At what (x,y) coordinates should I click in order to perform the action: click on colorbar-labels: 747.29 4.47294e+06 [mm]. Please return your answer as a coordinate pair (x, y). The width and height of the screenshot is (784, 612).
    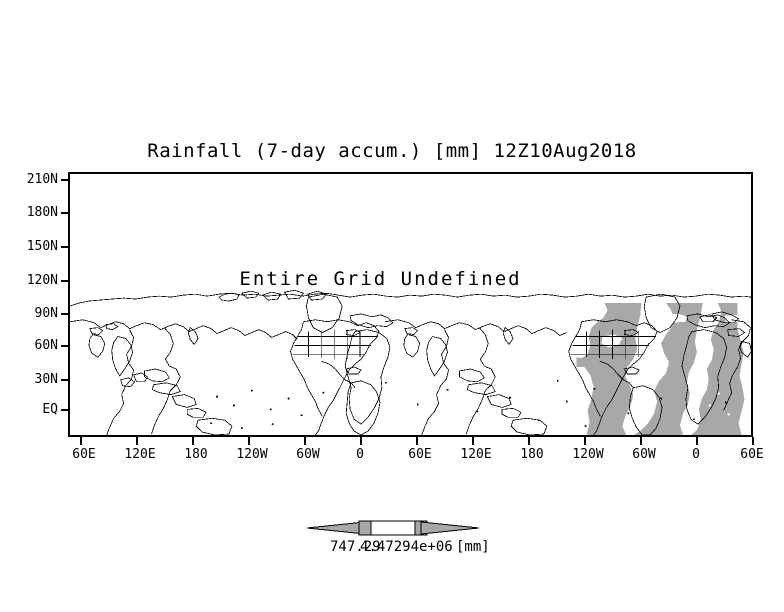
    Looking at the image, I should click on (392, 550).